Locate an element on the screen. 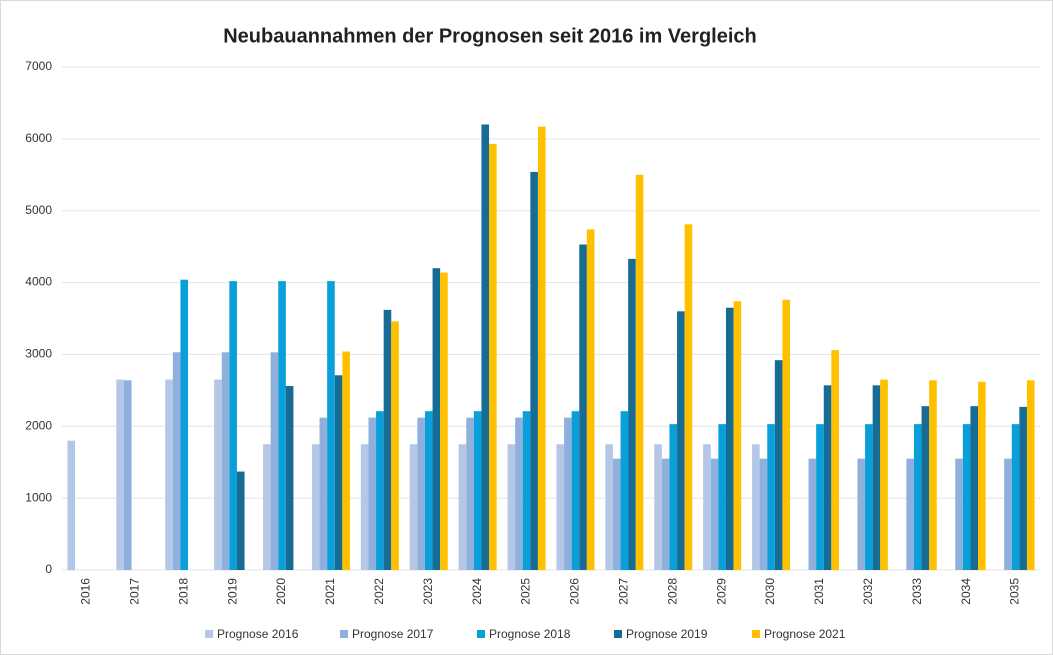 This screenshot has height=655, width=1053. y-tick-label: 6000 is located at coordinates (38, 138).